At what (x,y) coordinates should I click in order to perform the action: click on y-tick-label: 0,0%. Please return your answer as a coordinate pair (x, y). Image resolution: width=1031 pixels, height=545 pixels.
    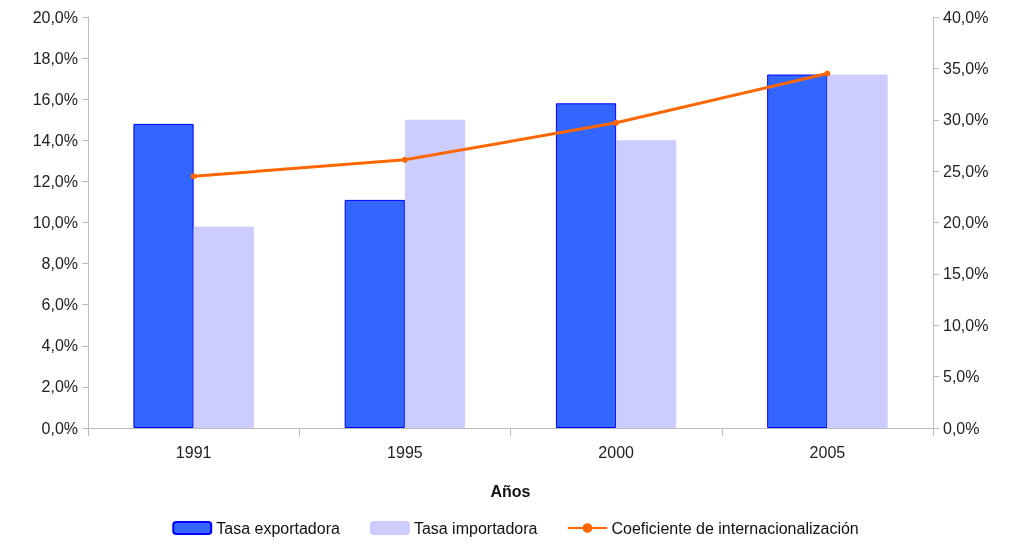
    Looking at the image, I should click on (59, 428).